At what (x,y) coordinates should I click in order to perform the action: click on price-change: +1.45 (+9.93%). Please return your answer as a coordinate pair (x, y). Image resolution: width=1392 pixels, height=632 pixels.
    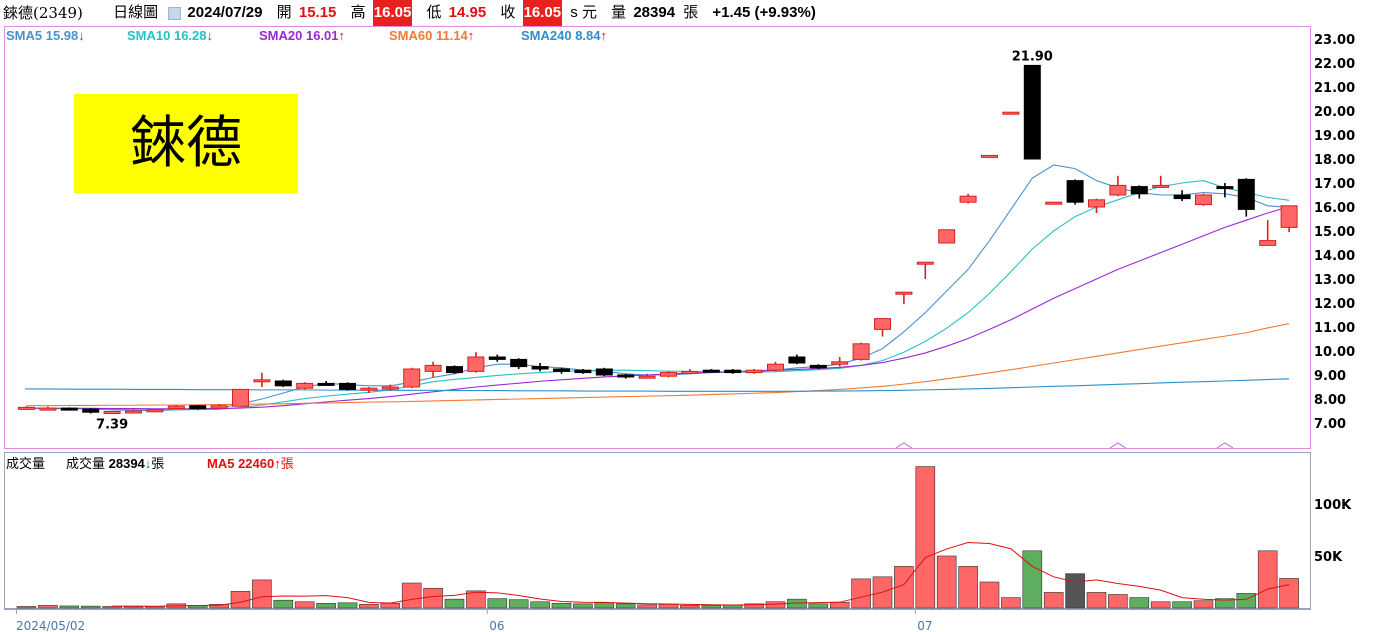
    Looking at the image, I should click on (764, 12).